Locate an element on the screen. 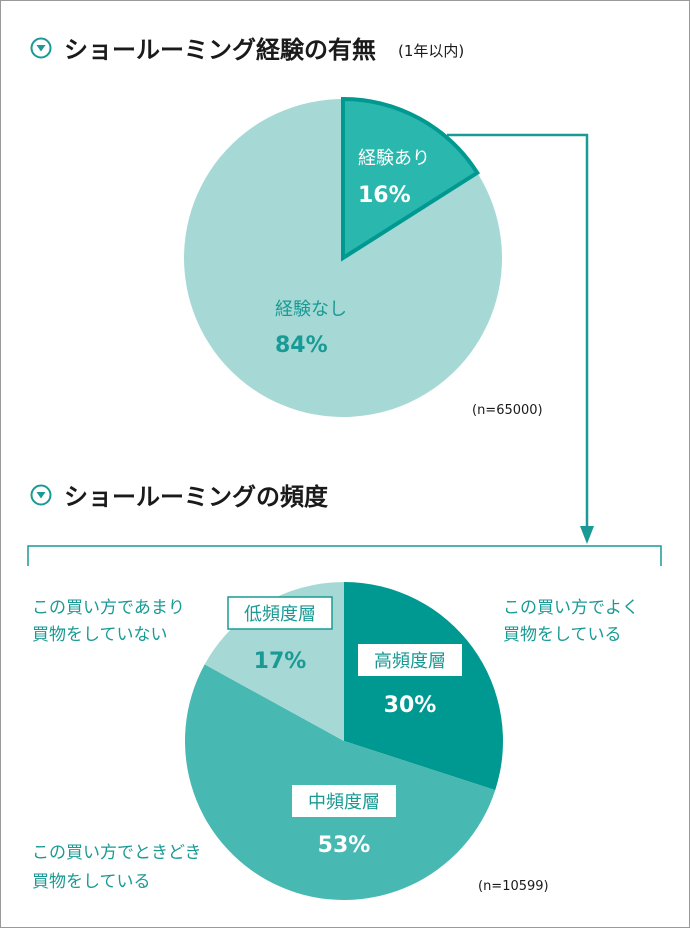 This screenshot has height=928, width=690. pie2-slice-mid is located at coordinates (340, 782).